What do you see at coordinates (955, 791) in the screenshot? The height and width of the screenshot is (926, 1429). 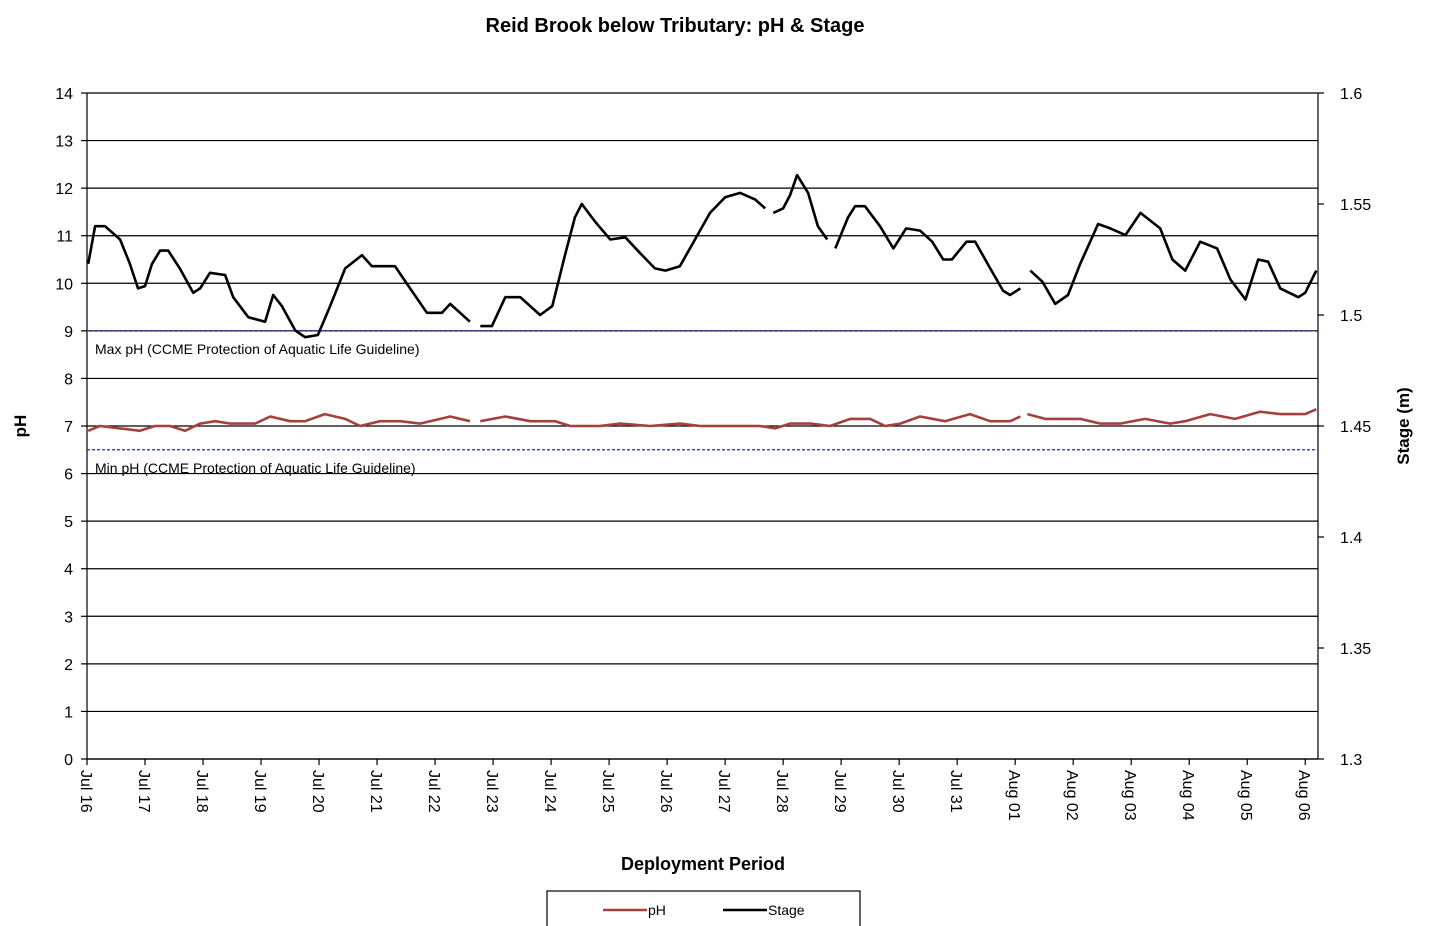 I see `x-tick-label: Jul 31` at bounding box center [955, 791].